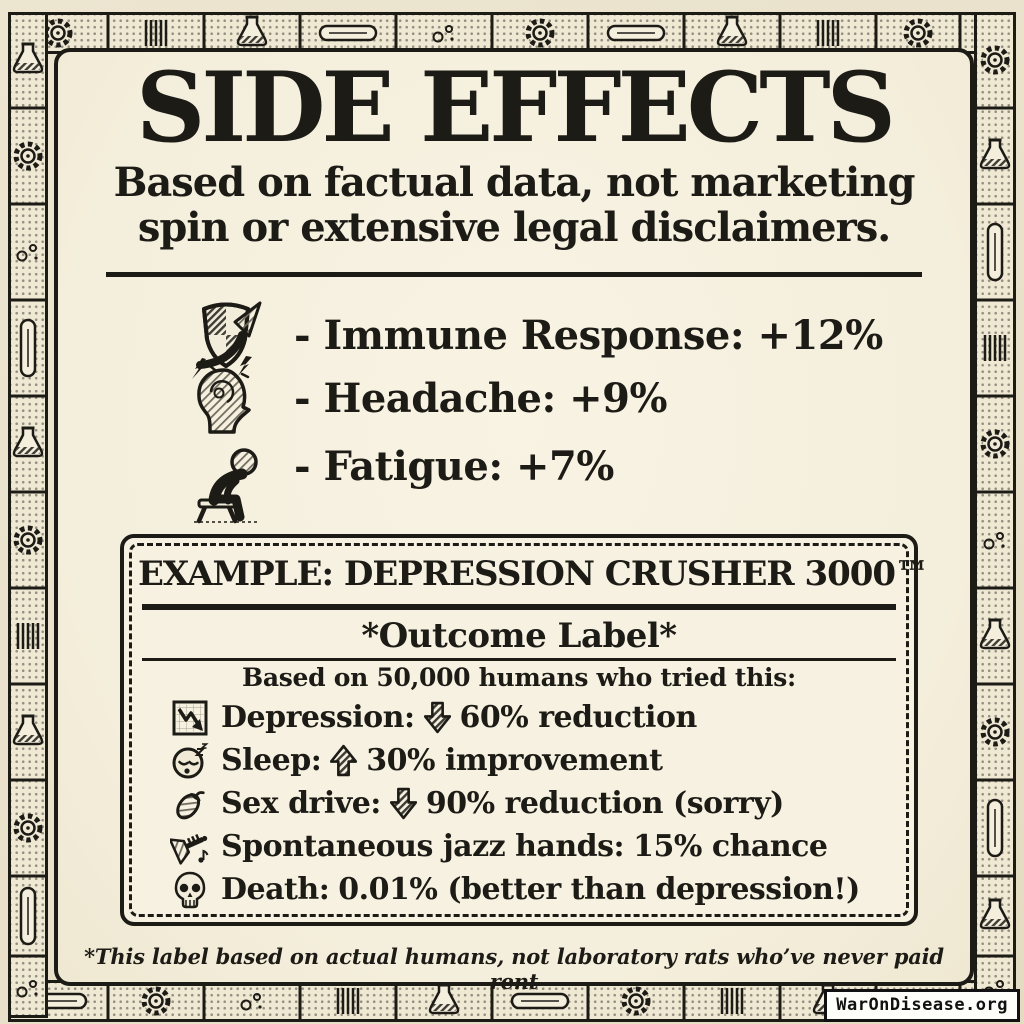 This screenshot has width=1024, height=1024. What do you see at coordinates (481, 398) in the screenshot?
I see `side-effect-label: - Headache: +9%` at bounding box center [481, 398].